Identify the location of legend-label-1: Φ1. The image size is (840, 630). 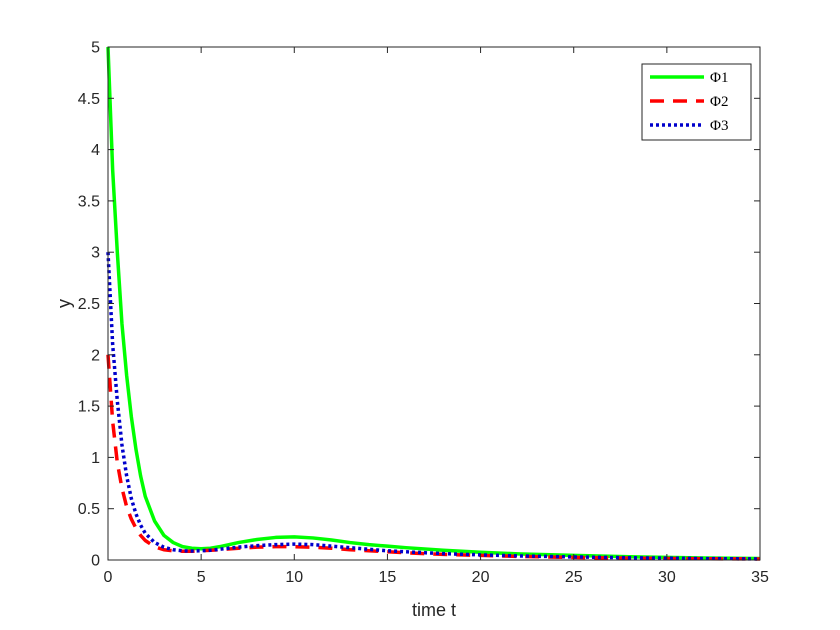
(719, 78).